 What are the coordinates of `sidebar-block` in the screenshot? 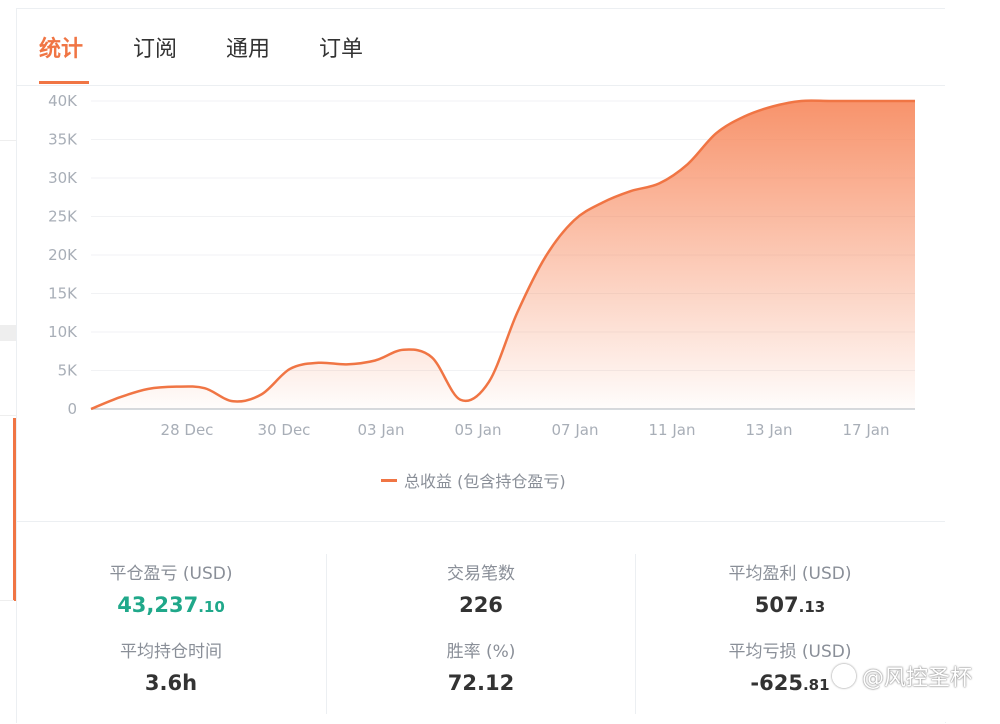 It's located at (8, 333).